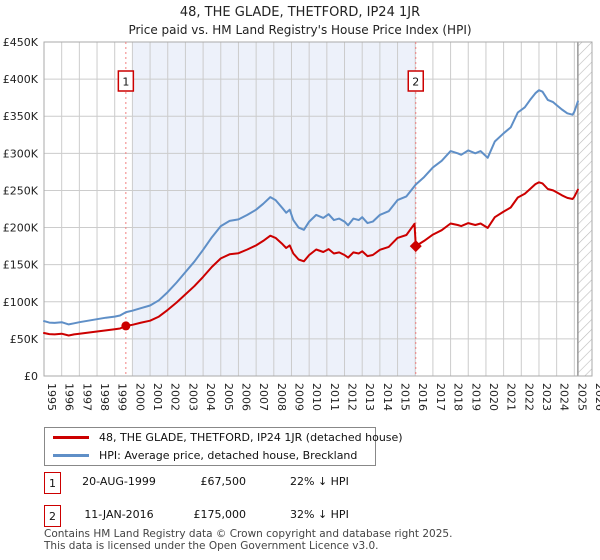 The image size is (600, 560). Describe the element at coordinates (52, 483) in the screenshot. I see `transaction-1-marker: 1` at that location.